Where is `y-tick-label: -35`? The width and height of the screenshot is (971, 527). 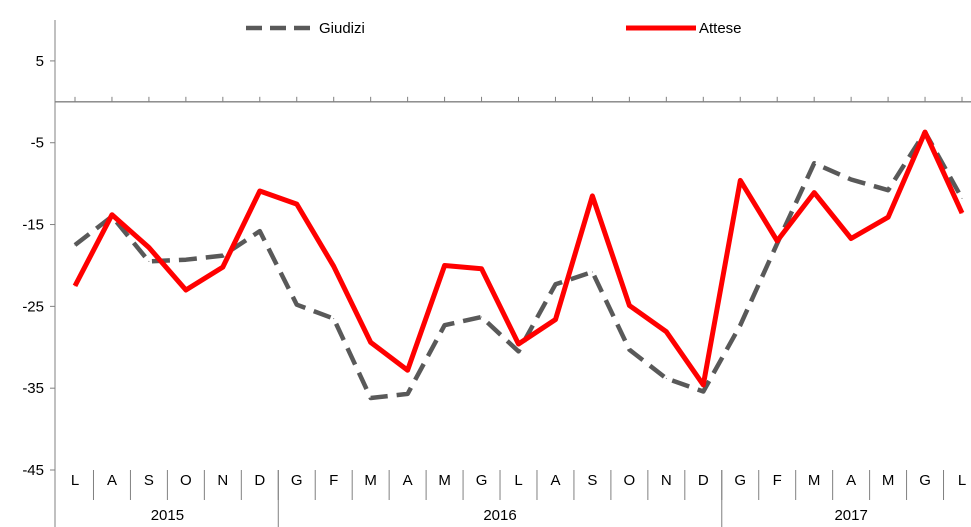 y-tick-label: -35 is located at coordinates (33, 388).